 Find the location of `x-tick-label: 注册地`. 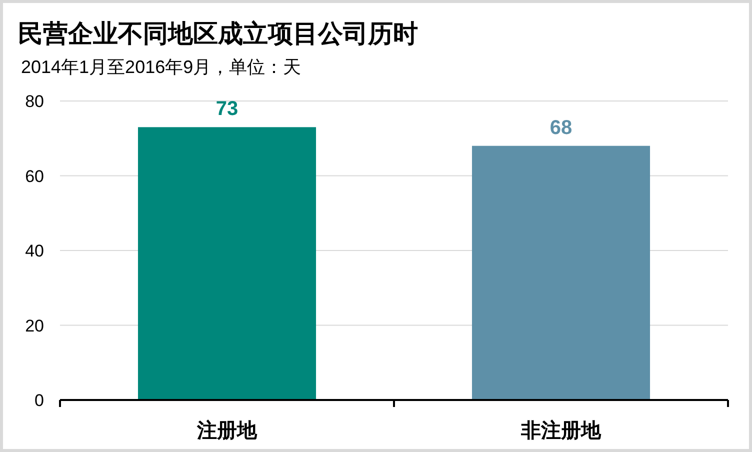

x-tick-label: 注册地 is located at coordinates (227, 430).